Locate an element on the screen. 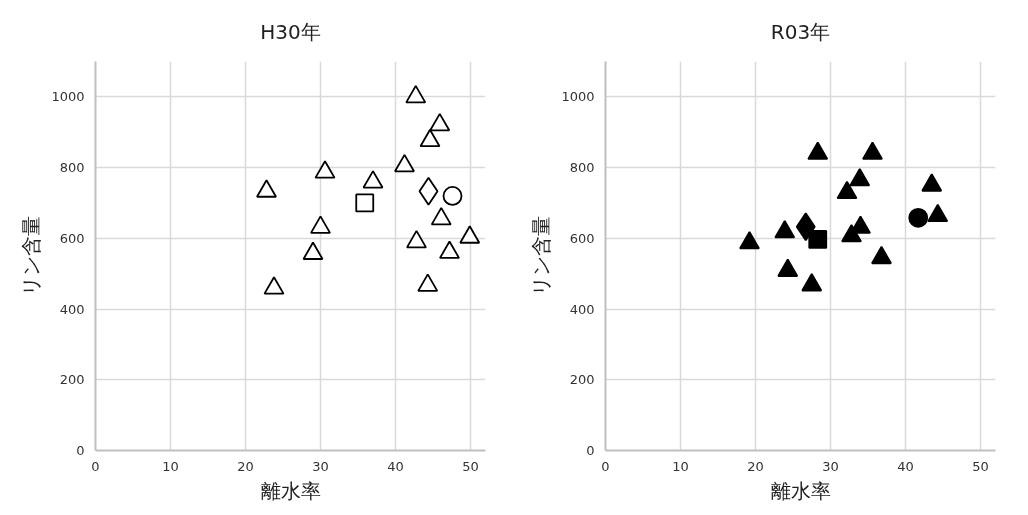 The image size is (1028, 515). chart-title: H30年 is located at coordinates (290, 32).